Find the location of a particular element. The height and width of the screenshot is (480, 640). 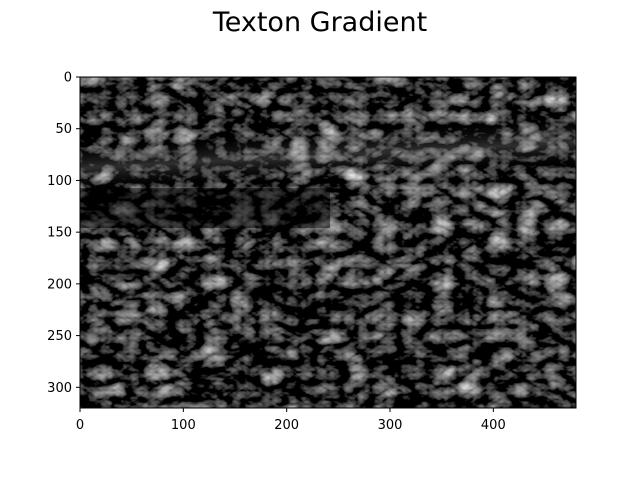

figure-title: Texton Gradient is located at coordinates (319, 22).